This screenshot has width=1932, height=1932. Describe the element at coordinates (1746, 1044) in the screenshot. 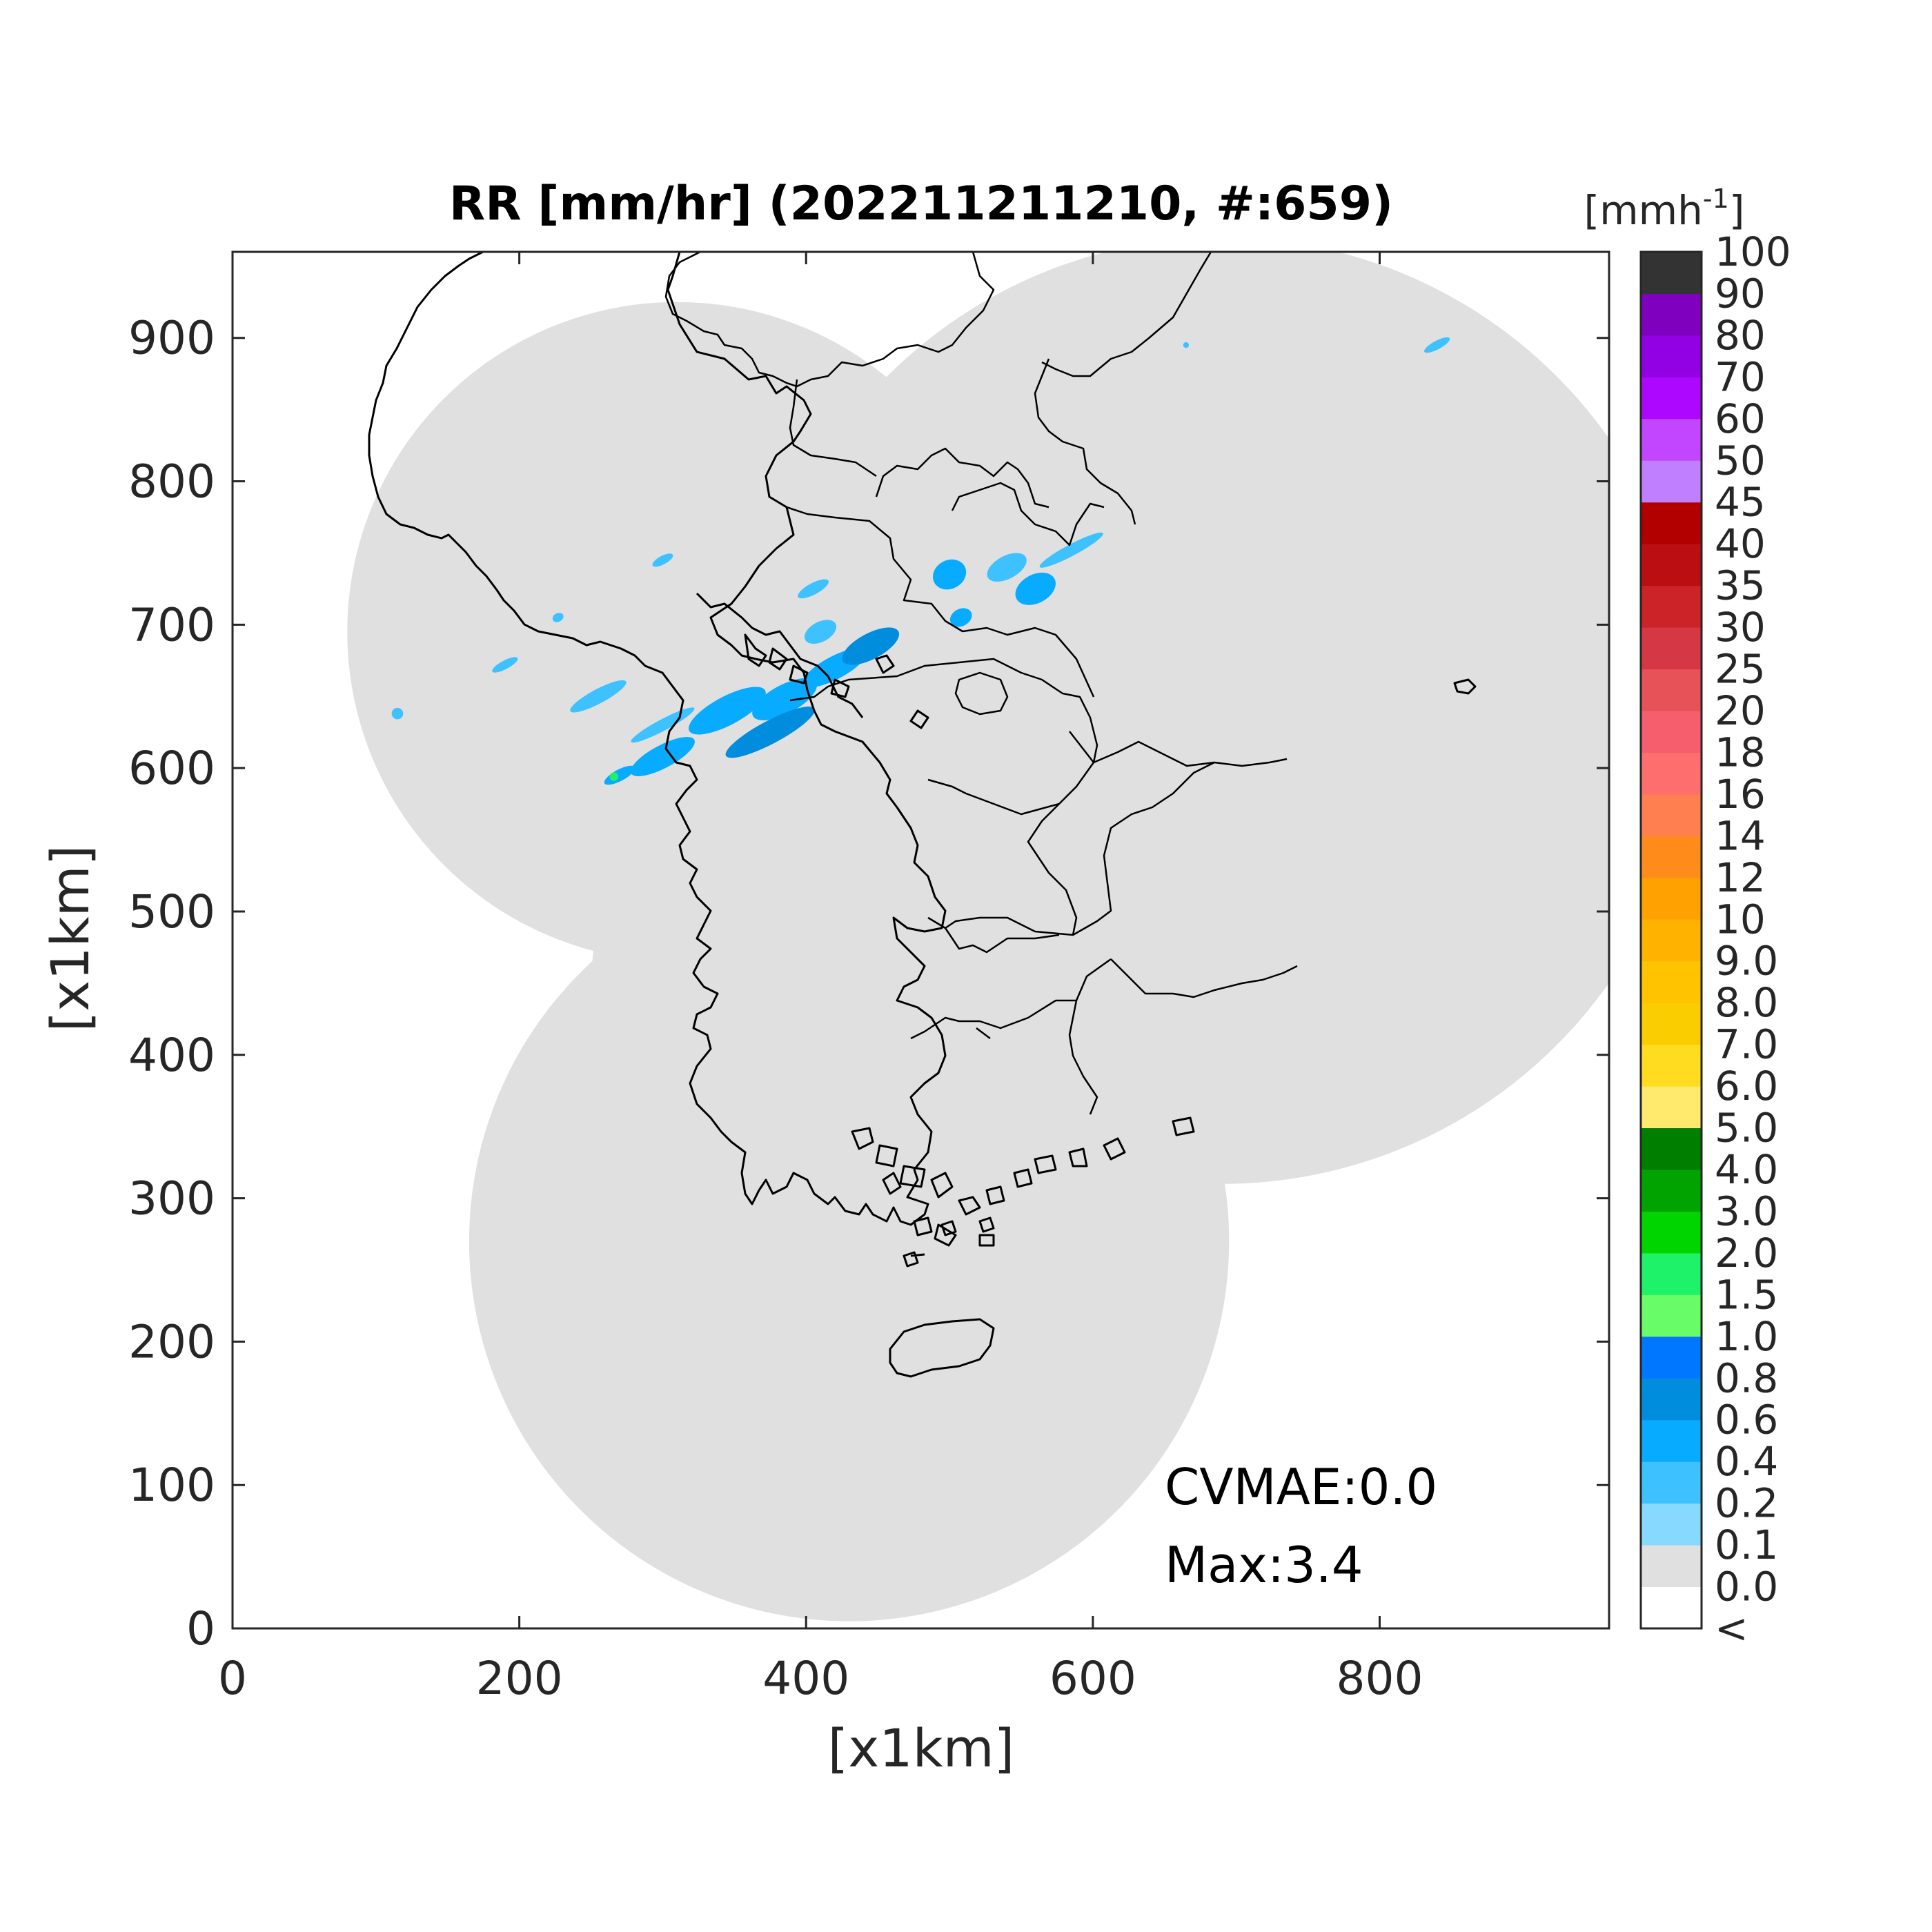

I see `colorbar-label: 7.0` at that location.